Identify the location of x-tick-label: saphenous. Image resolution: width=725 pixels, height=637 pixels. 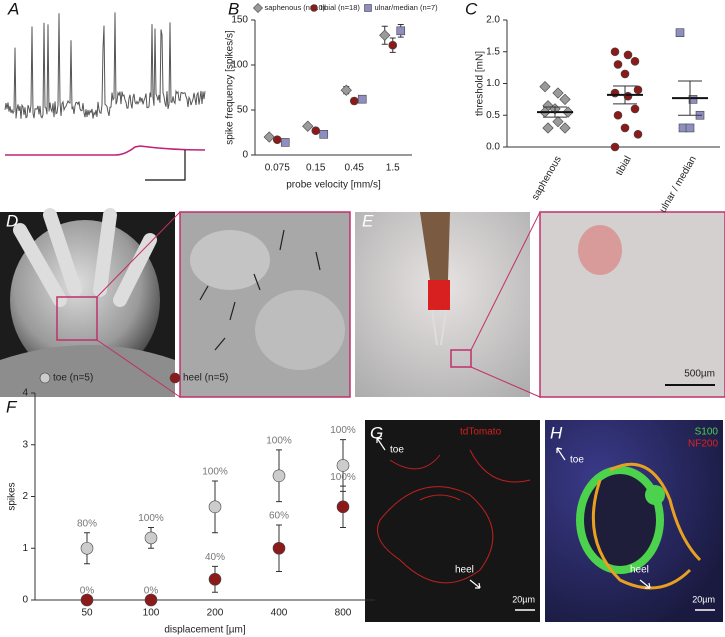
(547, 178).